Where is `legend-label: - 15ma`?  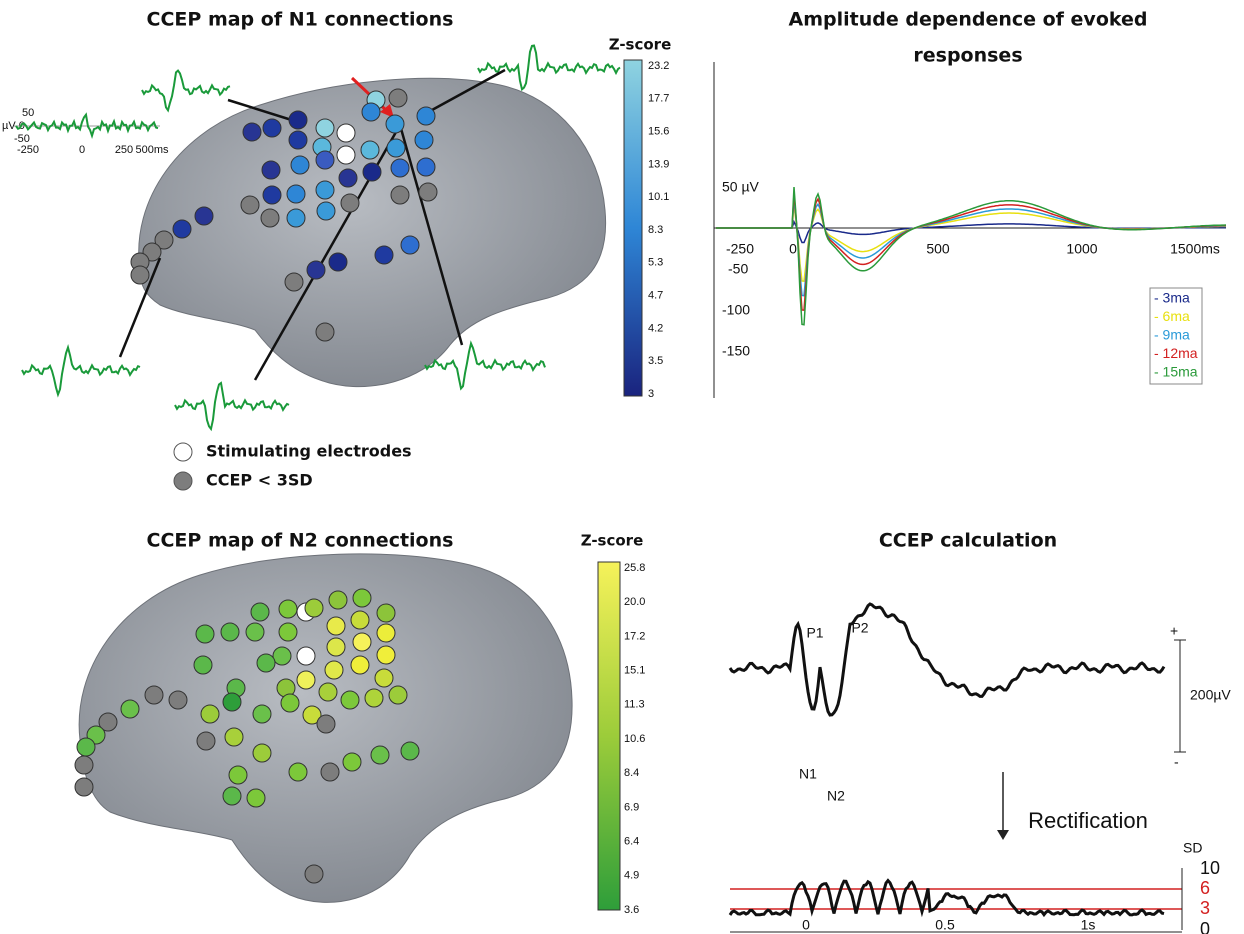 legend-label: - 15ma is located at coordinates (1176, 372).